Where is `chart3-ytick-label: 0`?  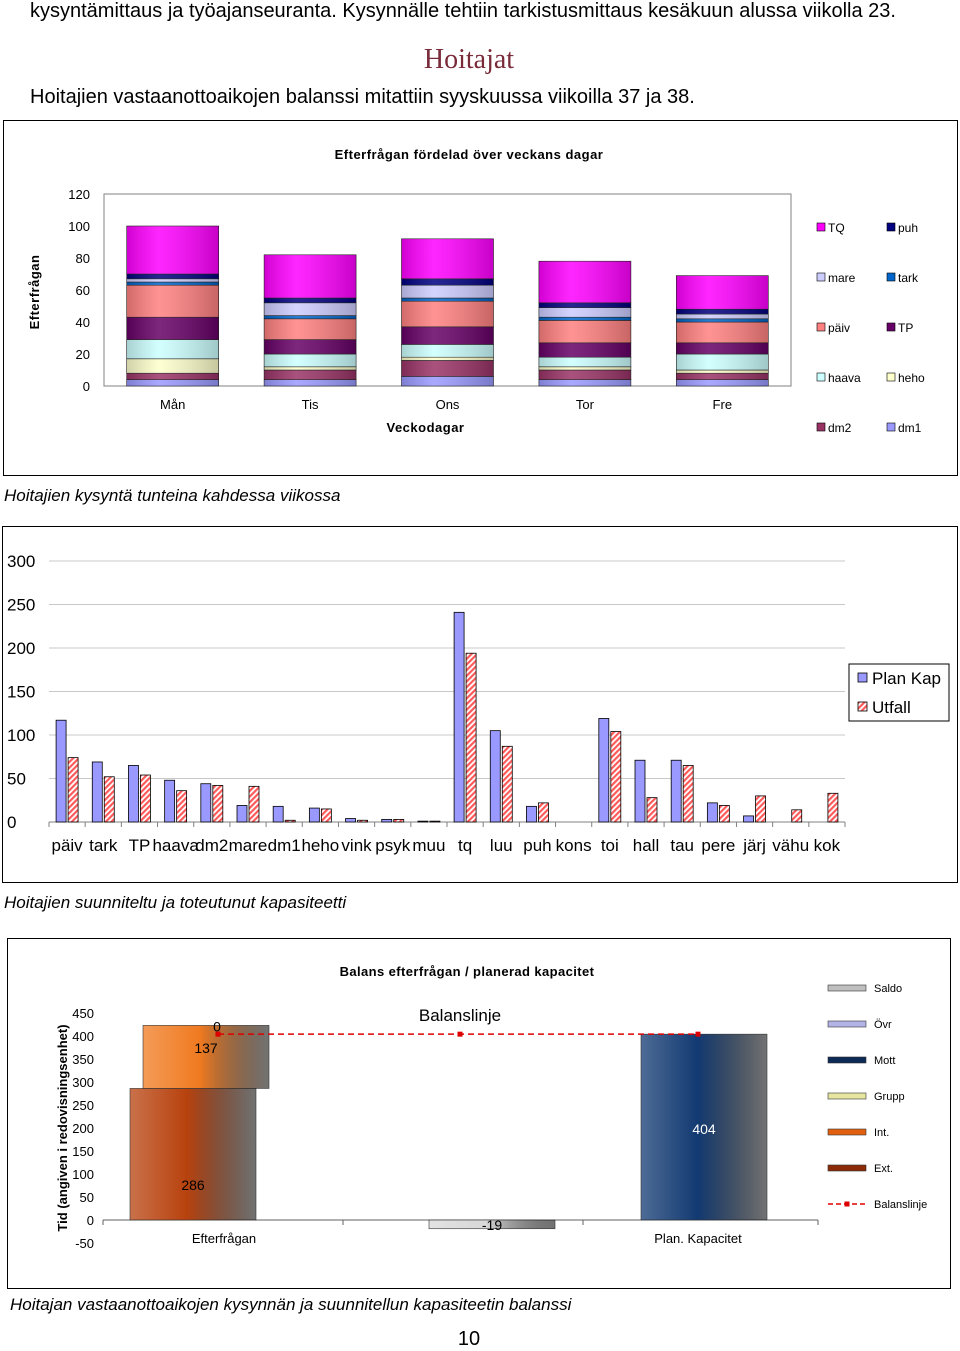 chart3-ytick-label: 0 is located at coordinates (90, 1220).